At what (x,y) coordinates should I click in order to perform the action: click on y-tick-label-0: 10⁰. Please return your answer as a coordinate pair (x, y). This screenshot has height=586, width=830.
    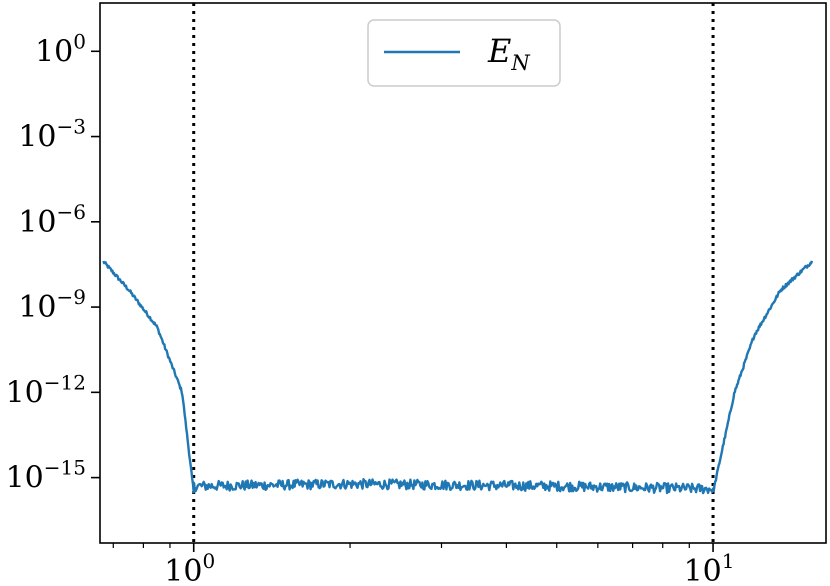
    Looking at the image, I should click on (60, 49).